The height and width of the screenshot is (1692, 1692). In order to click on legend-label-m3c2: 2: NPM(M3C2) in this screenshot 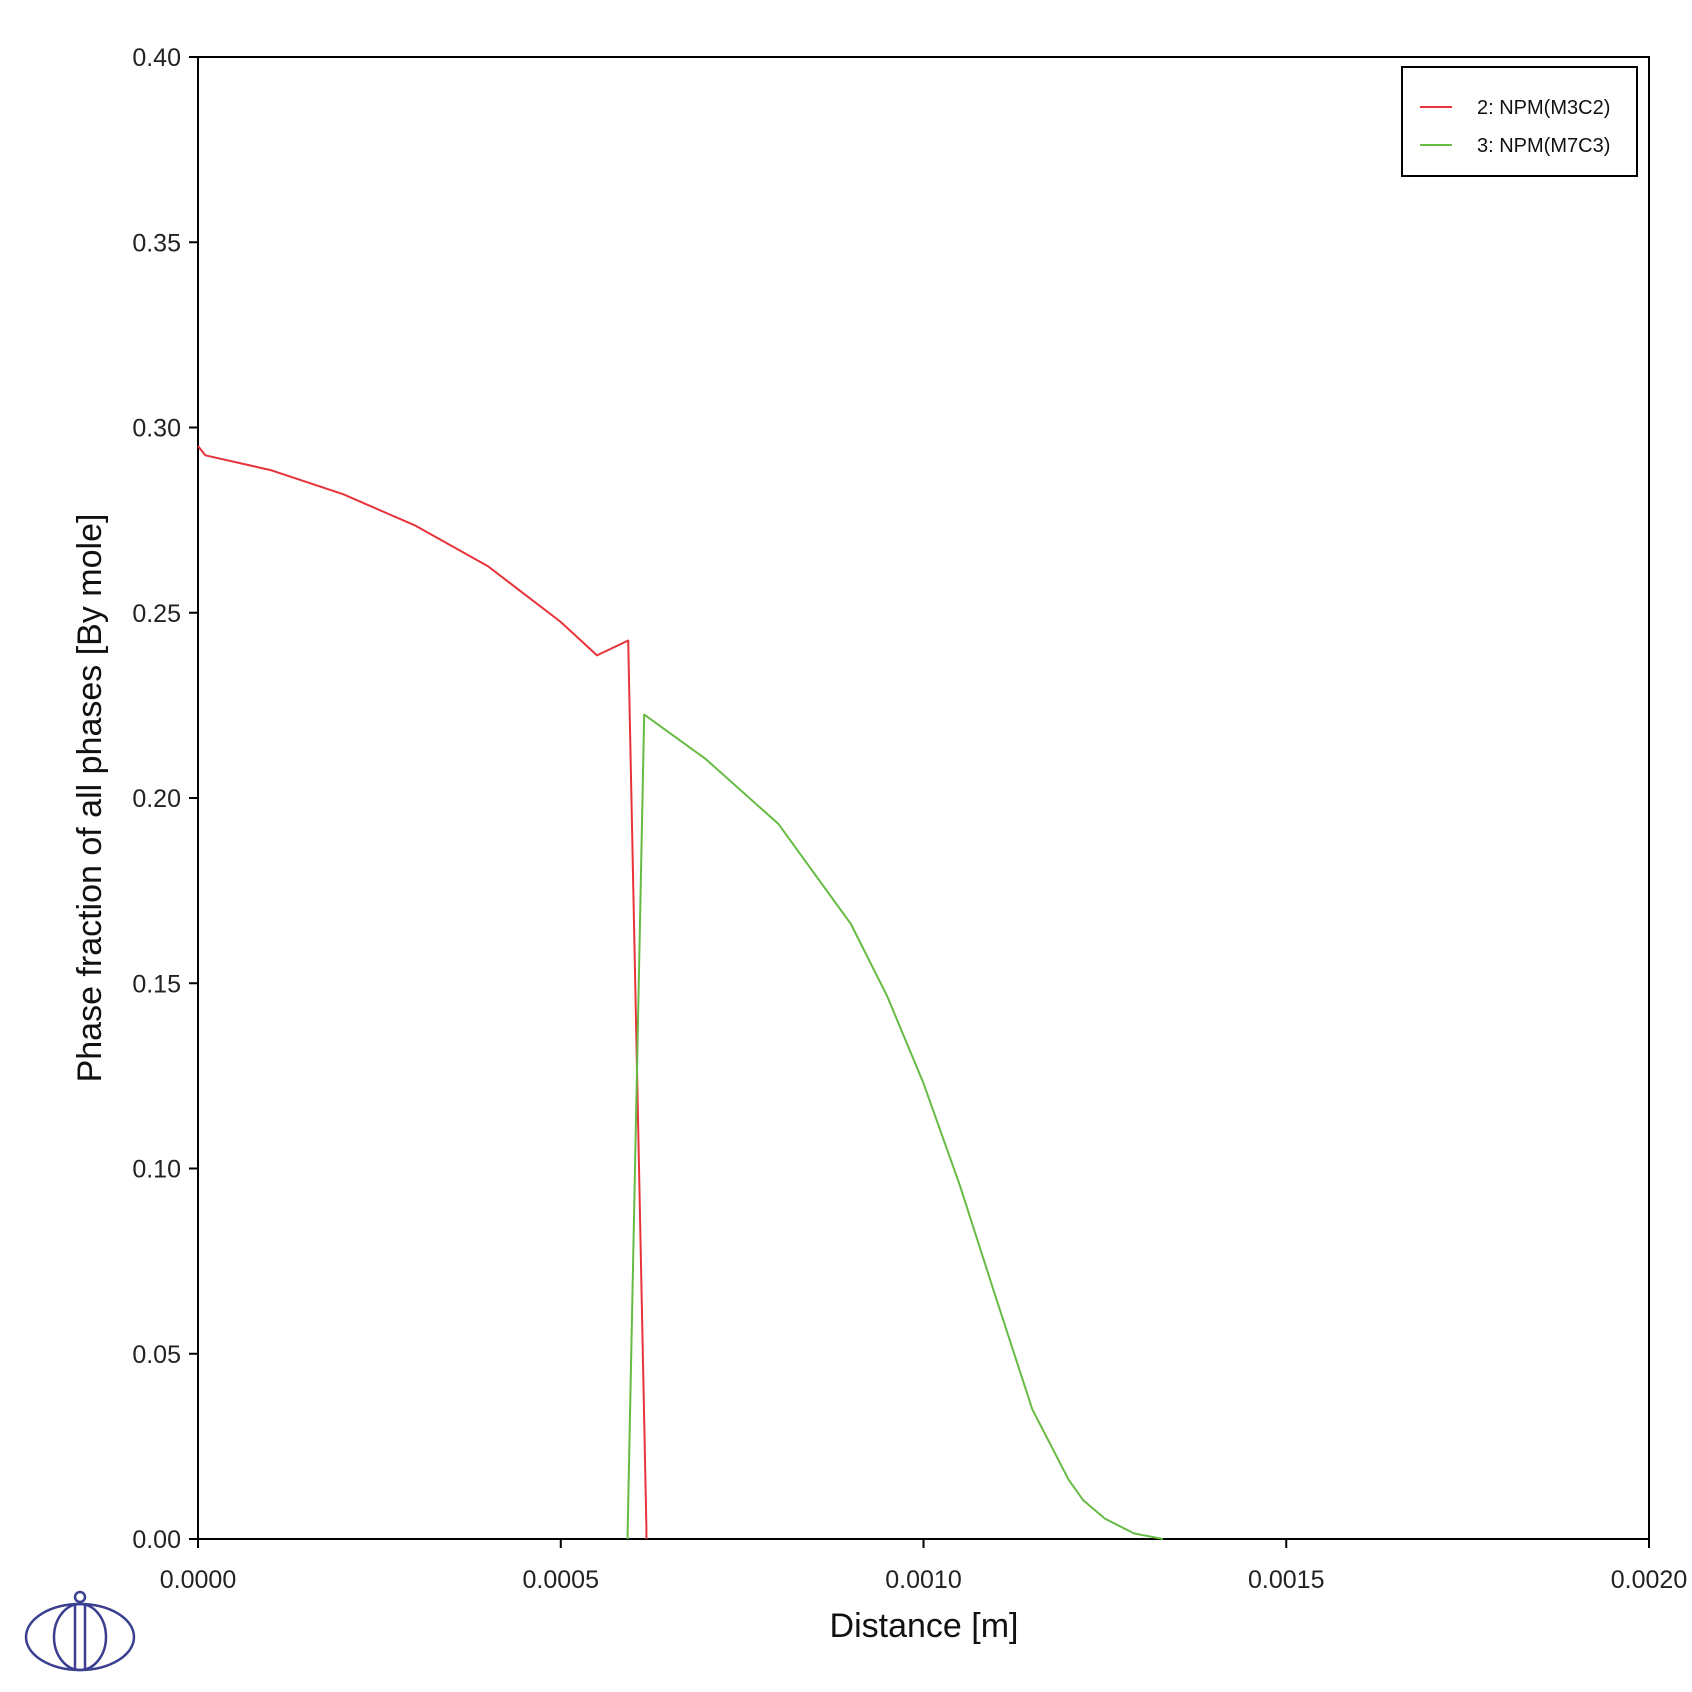, I will do `click(1543, 108)`.